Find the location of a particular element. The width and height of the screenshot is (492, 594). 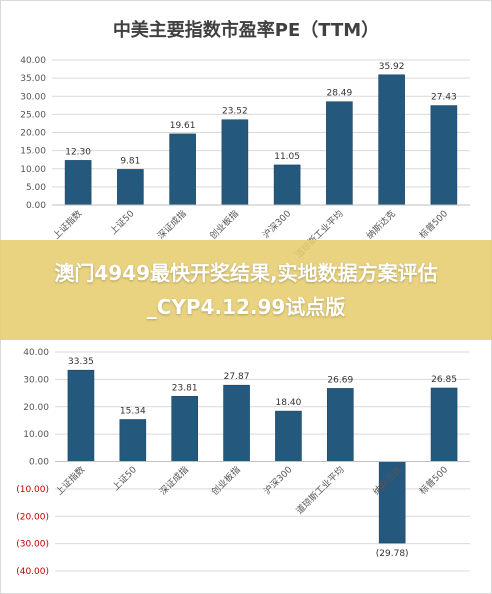

value-label-0-2: 19.61 is located at coordinates (183, 126).